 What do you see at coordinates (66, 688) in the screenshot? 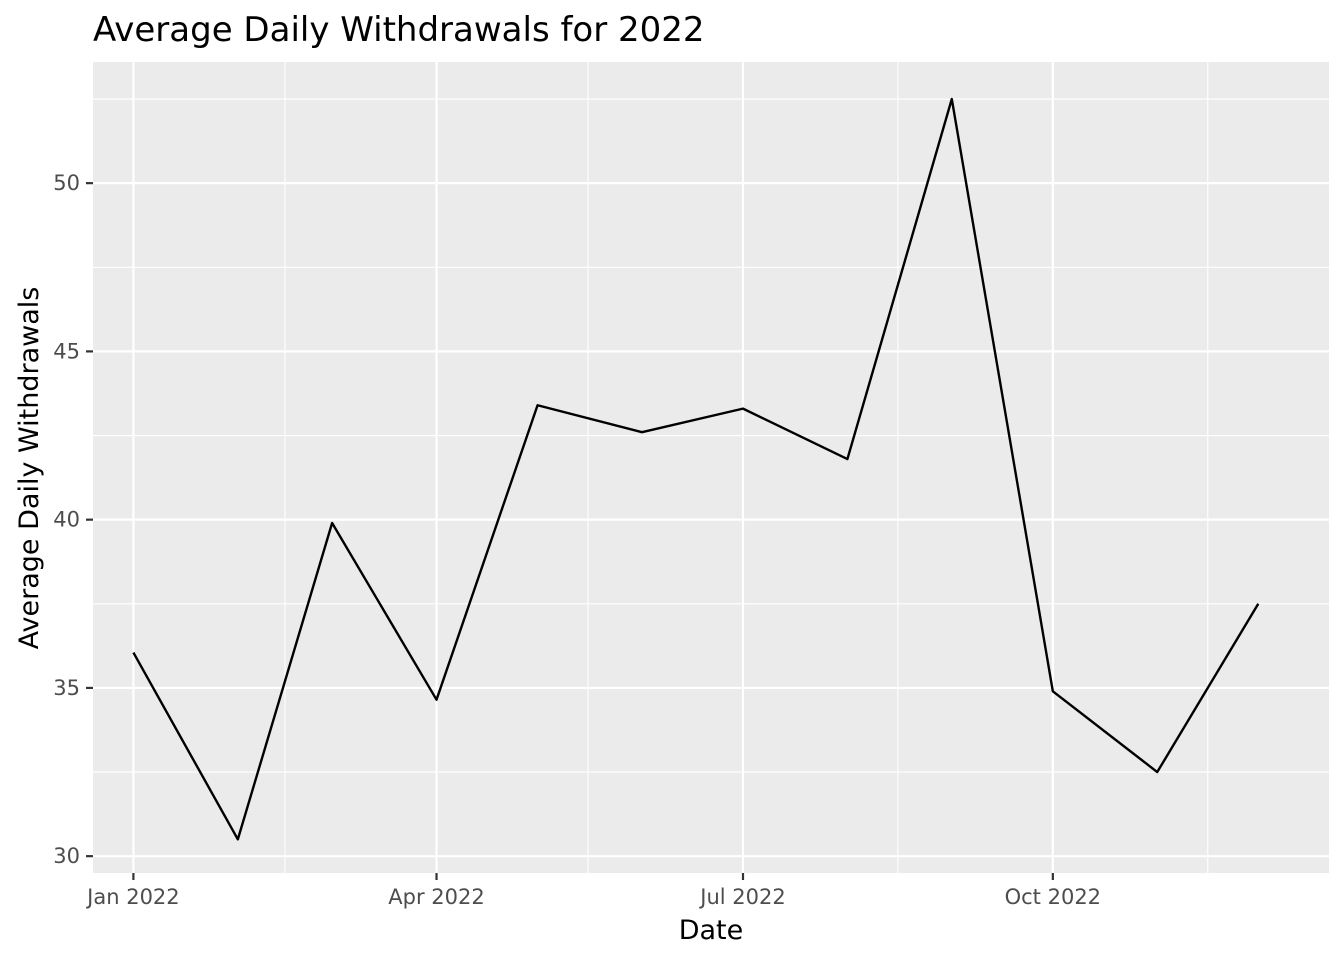
I see `y-tick-label: 35` at bounding box center [66, 688].